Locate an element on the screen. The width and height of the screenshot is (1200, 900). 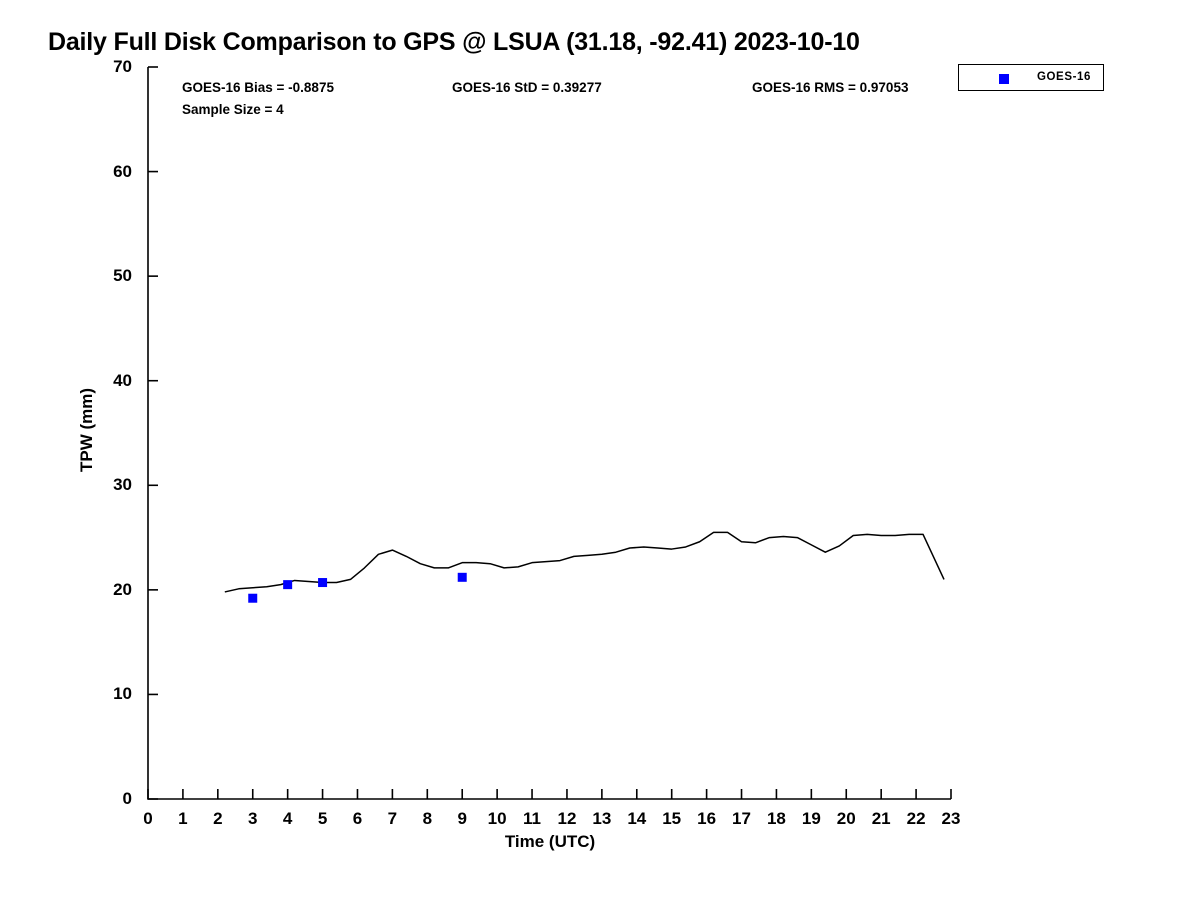
y-axis-tick-label: 70 is located at coordinates (122, 66).